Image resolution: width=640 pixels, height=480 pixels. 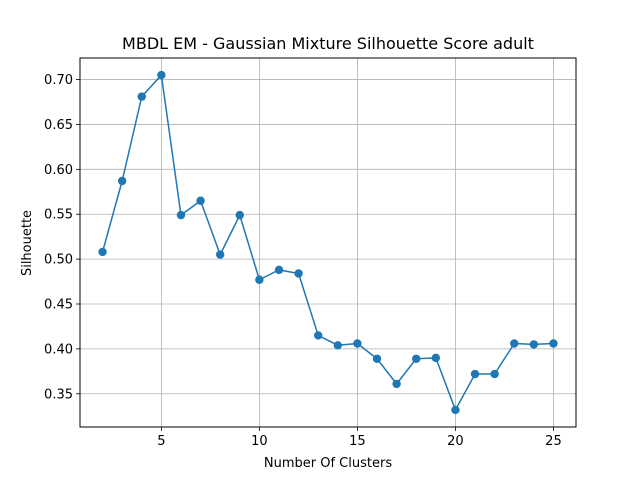 I want to click on y-tick-label: 0.65, so click(x=58, y=125).